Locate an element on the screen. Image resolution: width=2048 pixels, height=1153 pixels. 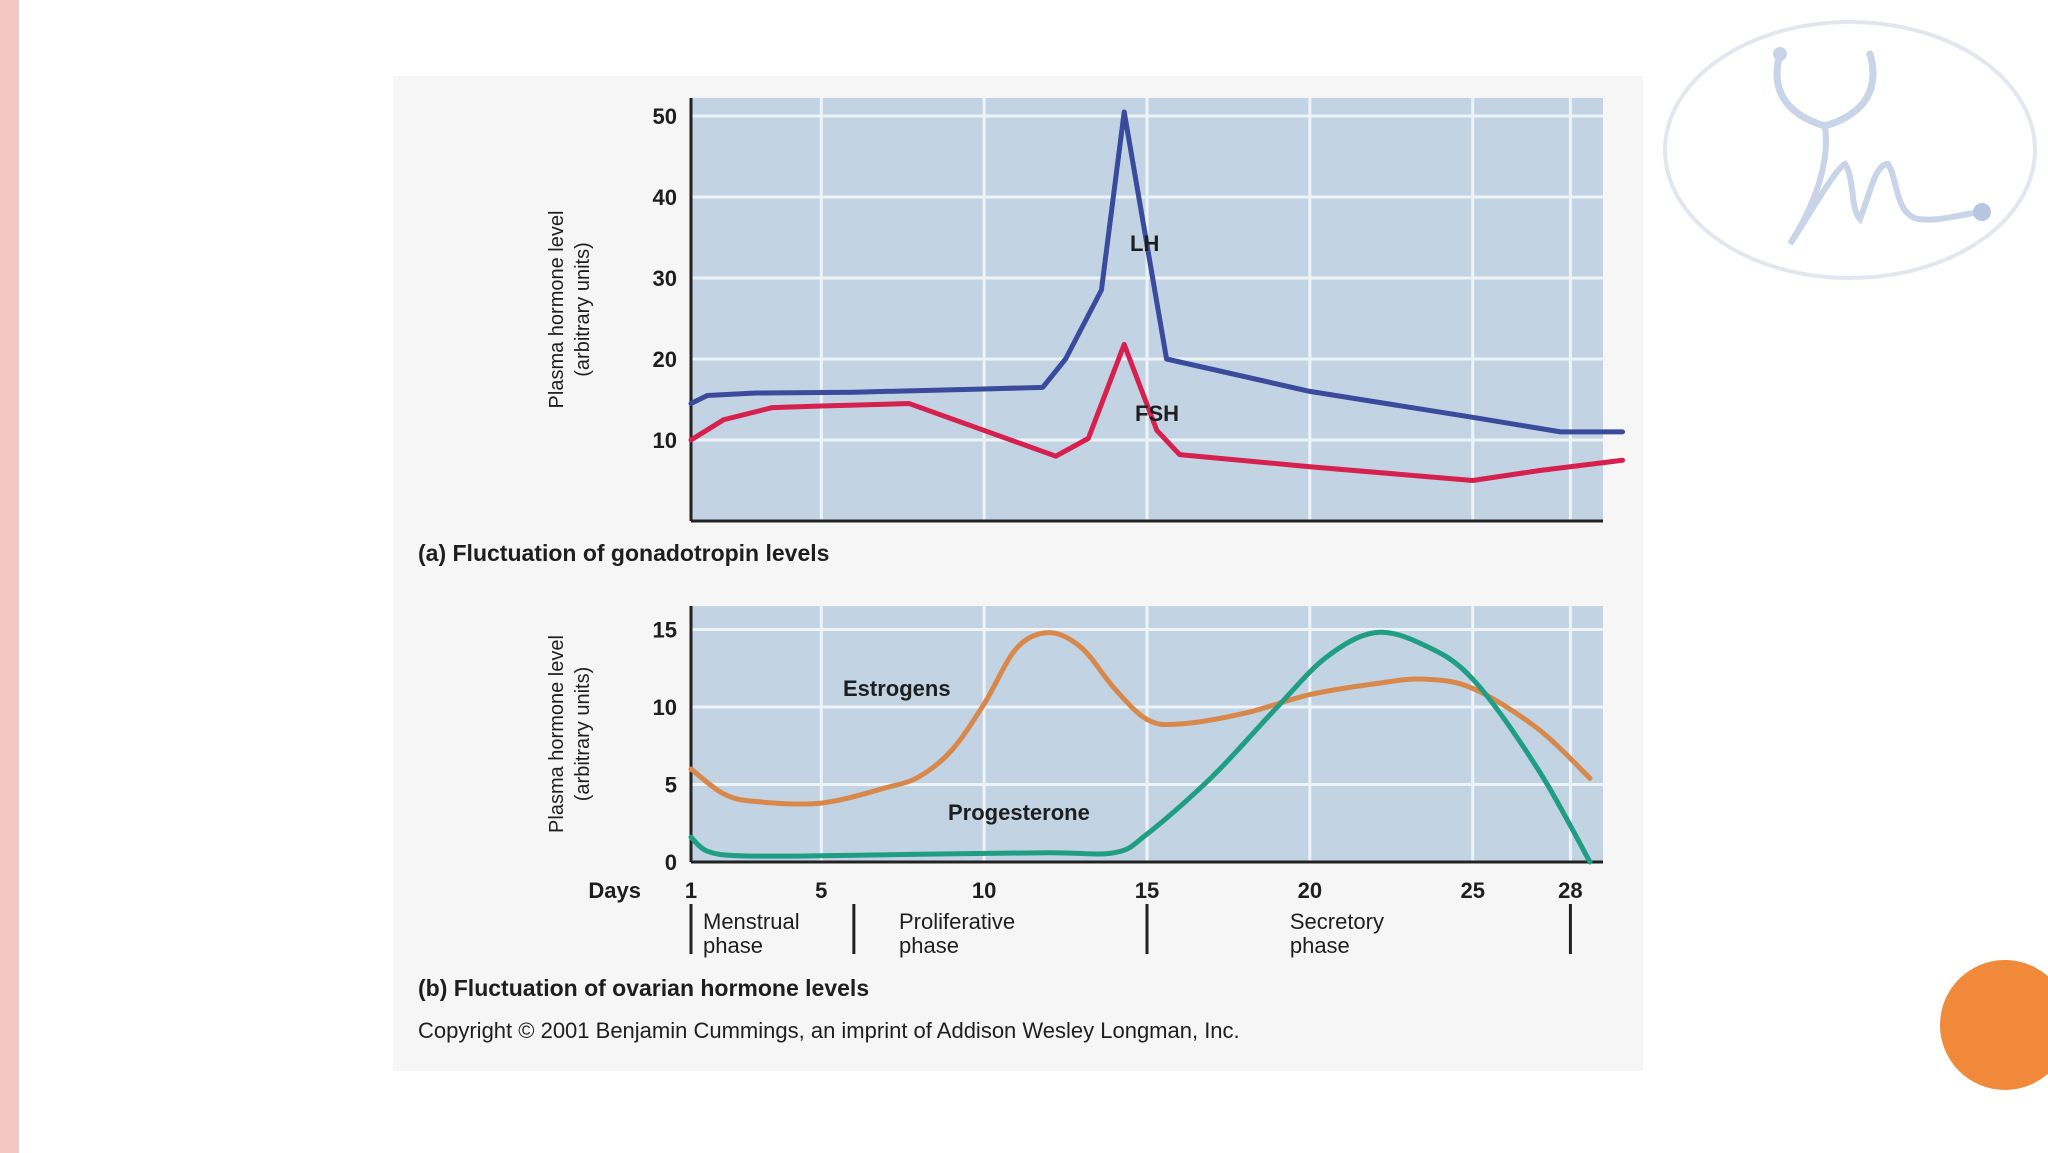
logo-ring is located at coordinates (1850, 150).